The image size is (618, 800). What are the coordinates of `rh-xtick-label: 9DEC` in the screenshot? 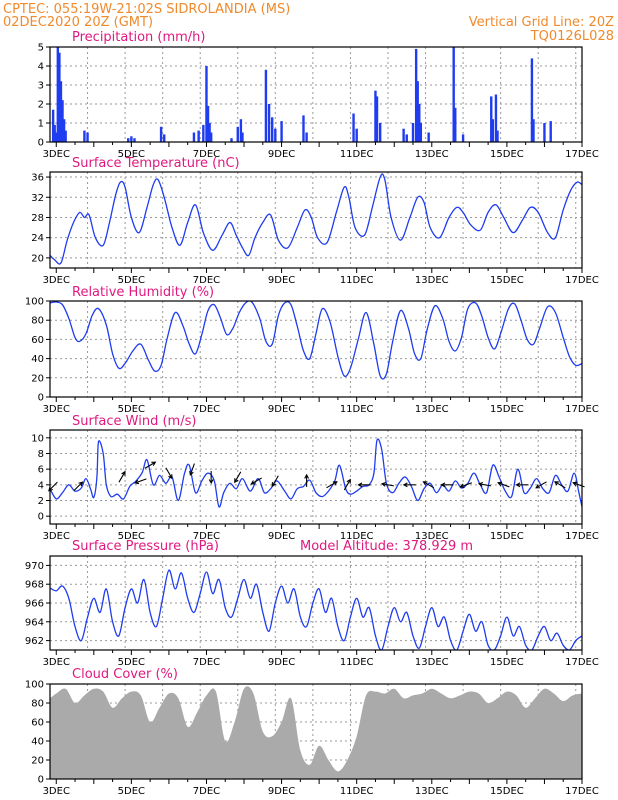 It's located at (281, 409).